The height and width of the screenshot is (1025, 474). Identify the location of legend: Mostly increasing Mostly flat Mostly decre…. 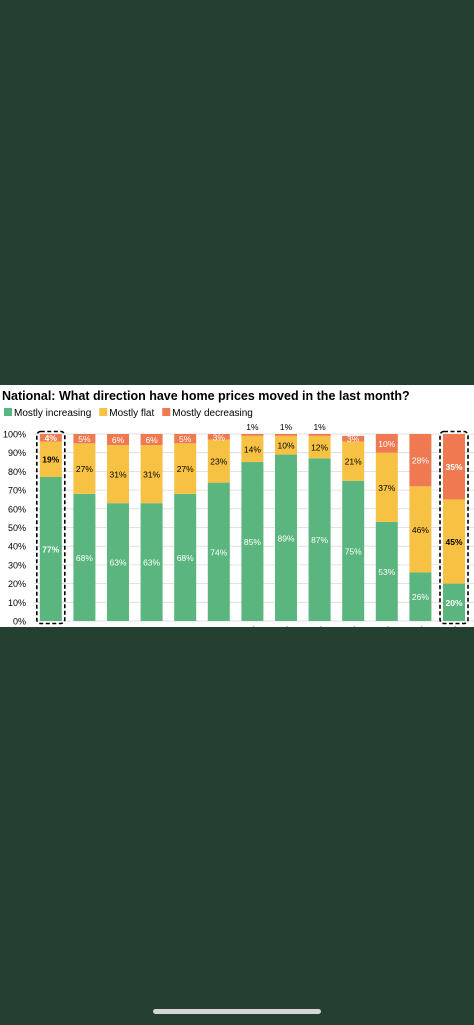
(128, 413).